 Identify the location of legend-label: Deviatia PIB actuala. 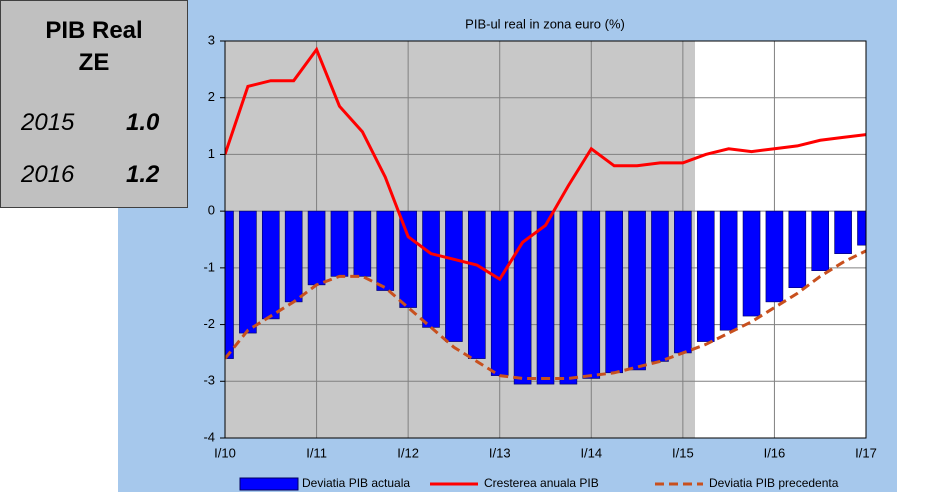
(356, 483).